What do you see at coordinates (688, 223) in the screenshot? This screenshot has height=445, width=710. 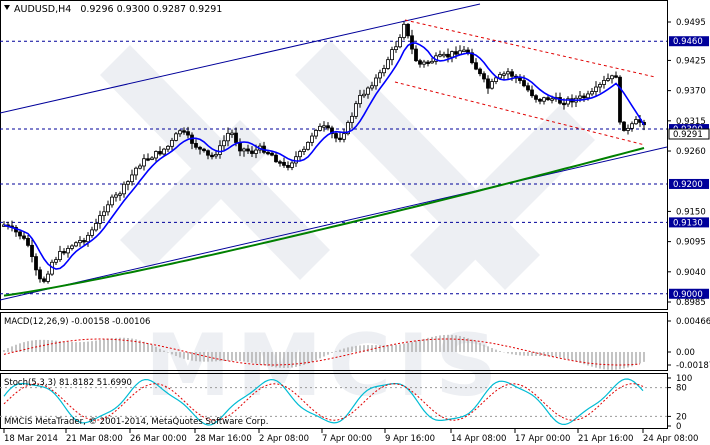 I see `level-label: 0.9130` at bounding box center [688, 223].